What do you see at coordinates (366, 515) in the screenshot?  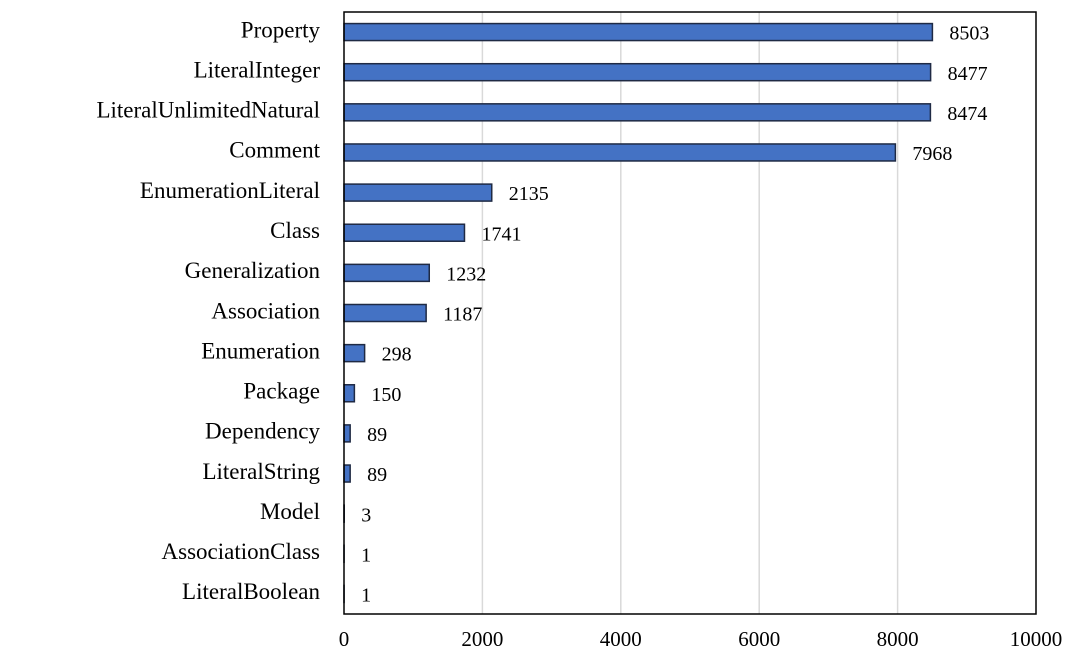 I see `data-label: 3` at bounding box center [366, 515].